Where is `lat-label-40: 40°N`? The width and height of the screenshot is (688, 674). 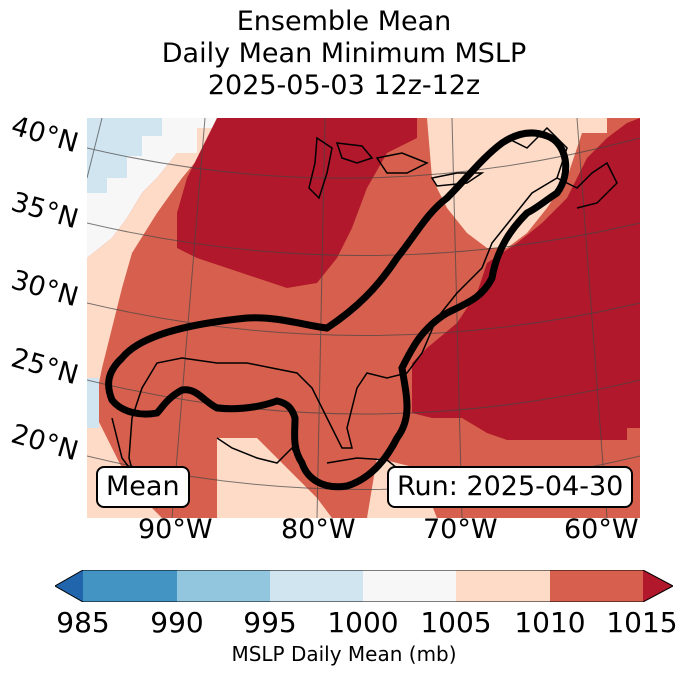
lat-label-40: 40°N is located at coordinates (44, 135).